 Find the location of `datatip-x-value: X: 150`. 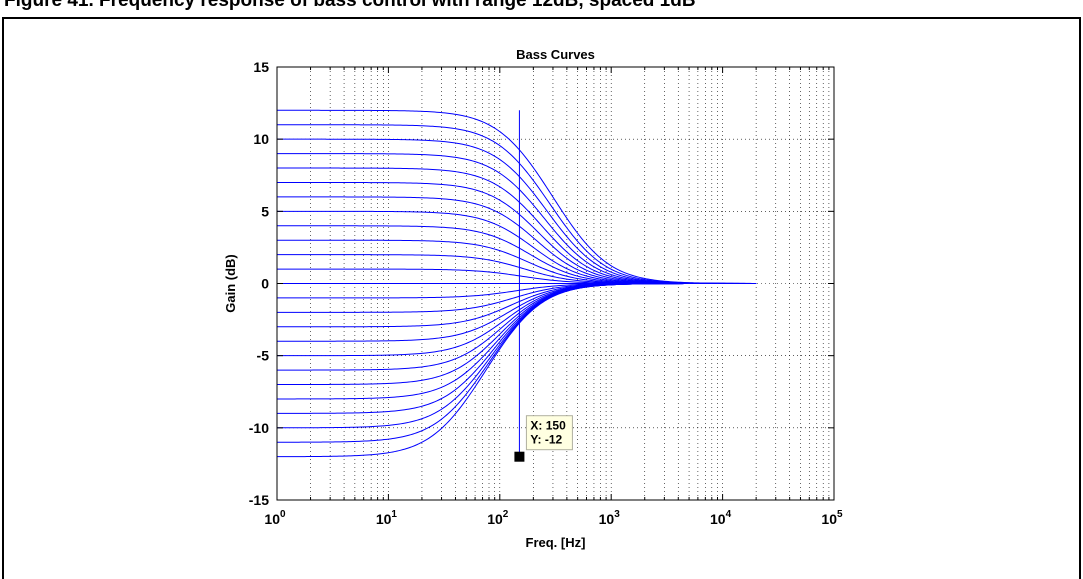

datatip-x-value: X: 150 is located at coordinates (548, 426).